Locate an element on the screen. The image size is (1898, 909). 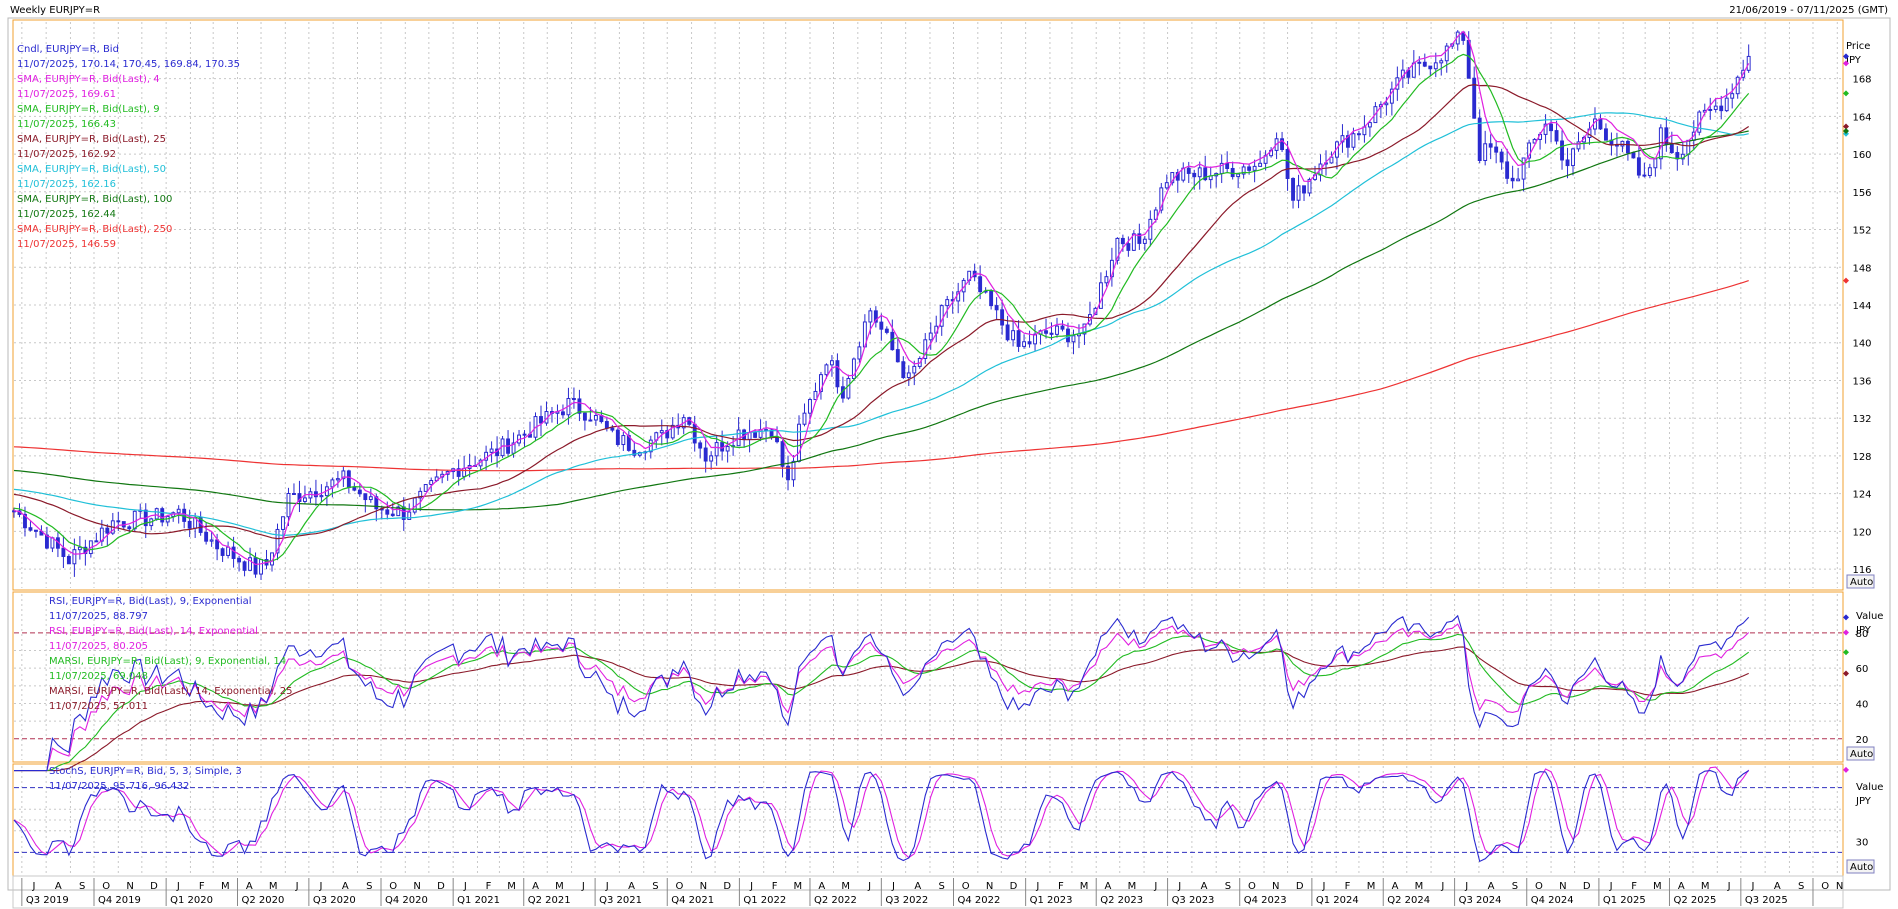
chart-title: Weekly EURJPY=R is located at coordinates (55, 10).